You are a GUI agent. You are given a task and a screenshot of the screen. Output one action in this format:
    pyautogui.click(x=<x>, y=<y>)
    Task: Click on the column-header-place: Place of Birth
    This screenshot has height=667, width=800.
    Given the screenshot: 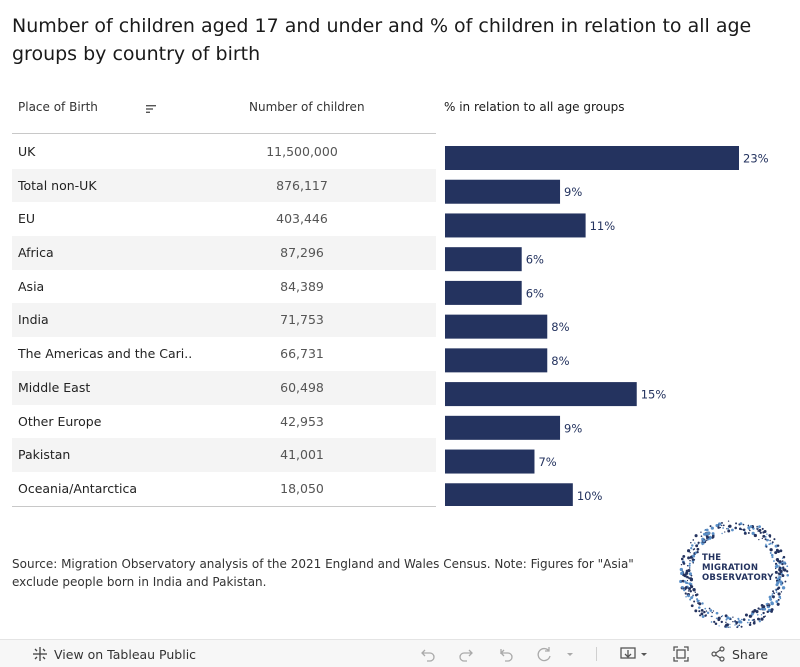 What is the action you would take?
    pyautogui.click(x=58, y=107)
    